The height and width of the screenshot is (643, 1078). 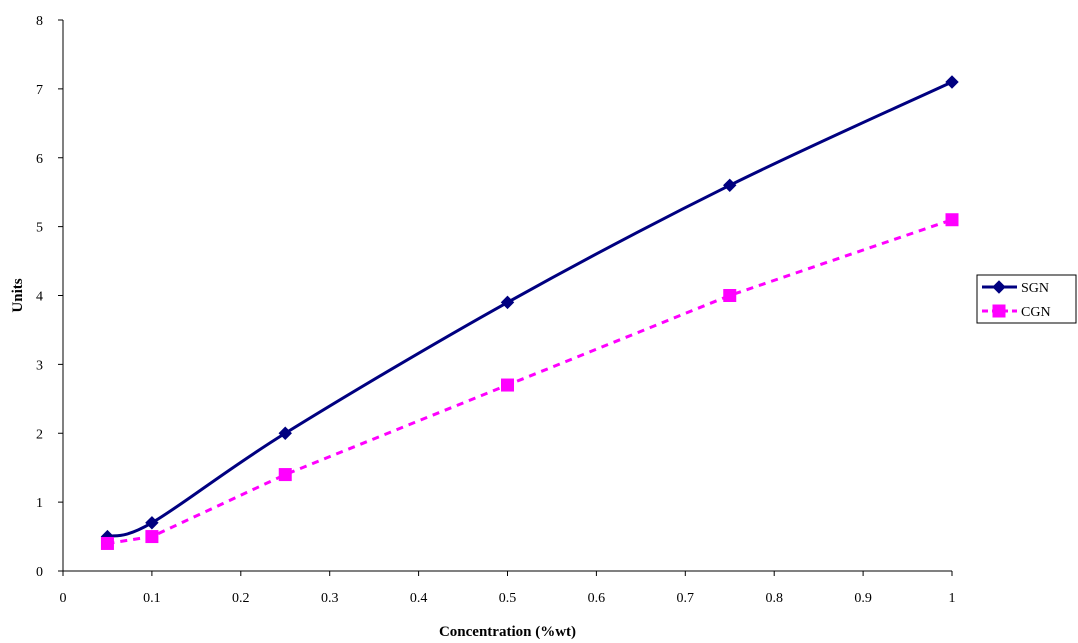 I want to click on y-tick-label: 3, so click(x=39, y=365).